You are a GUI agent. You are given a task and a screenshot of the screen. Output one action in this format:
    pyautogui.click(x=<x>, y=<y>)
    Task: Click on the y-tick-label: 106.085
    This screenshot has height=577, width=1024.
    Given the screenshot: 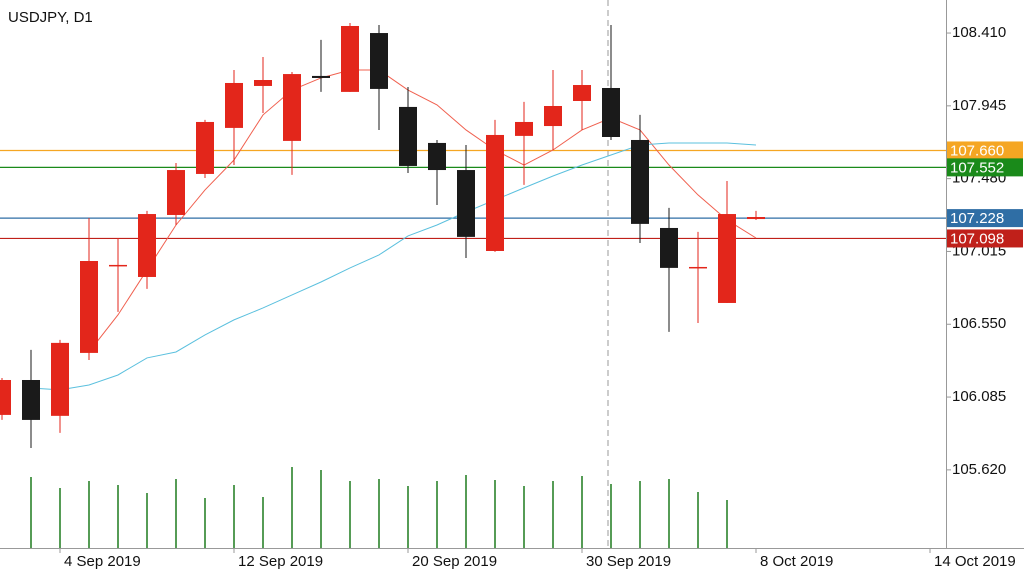 What is the action you would take?
    pyautogui.click(x=979, y=396)
    